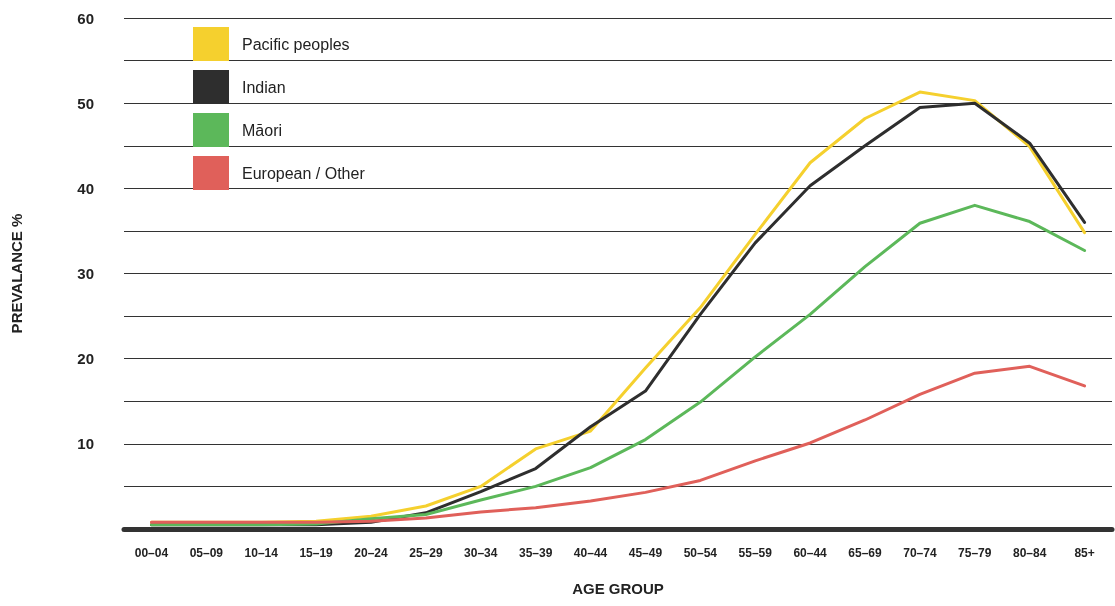  I want to click on x-tick-label: 00–04, so click(151, 553).